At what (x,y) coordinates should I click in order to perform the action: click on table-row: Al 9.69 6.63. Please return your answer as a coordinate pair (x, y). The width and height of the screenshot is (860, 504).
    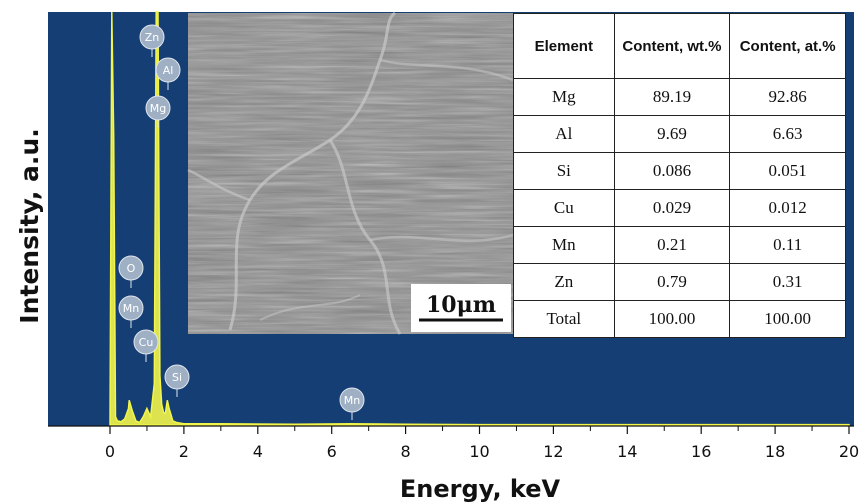
    Looking at the image, I should click on (679, 134).